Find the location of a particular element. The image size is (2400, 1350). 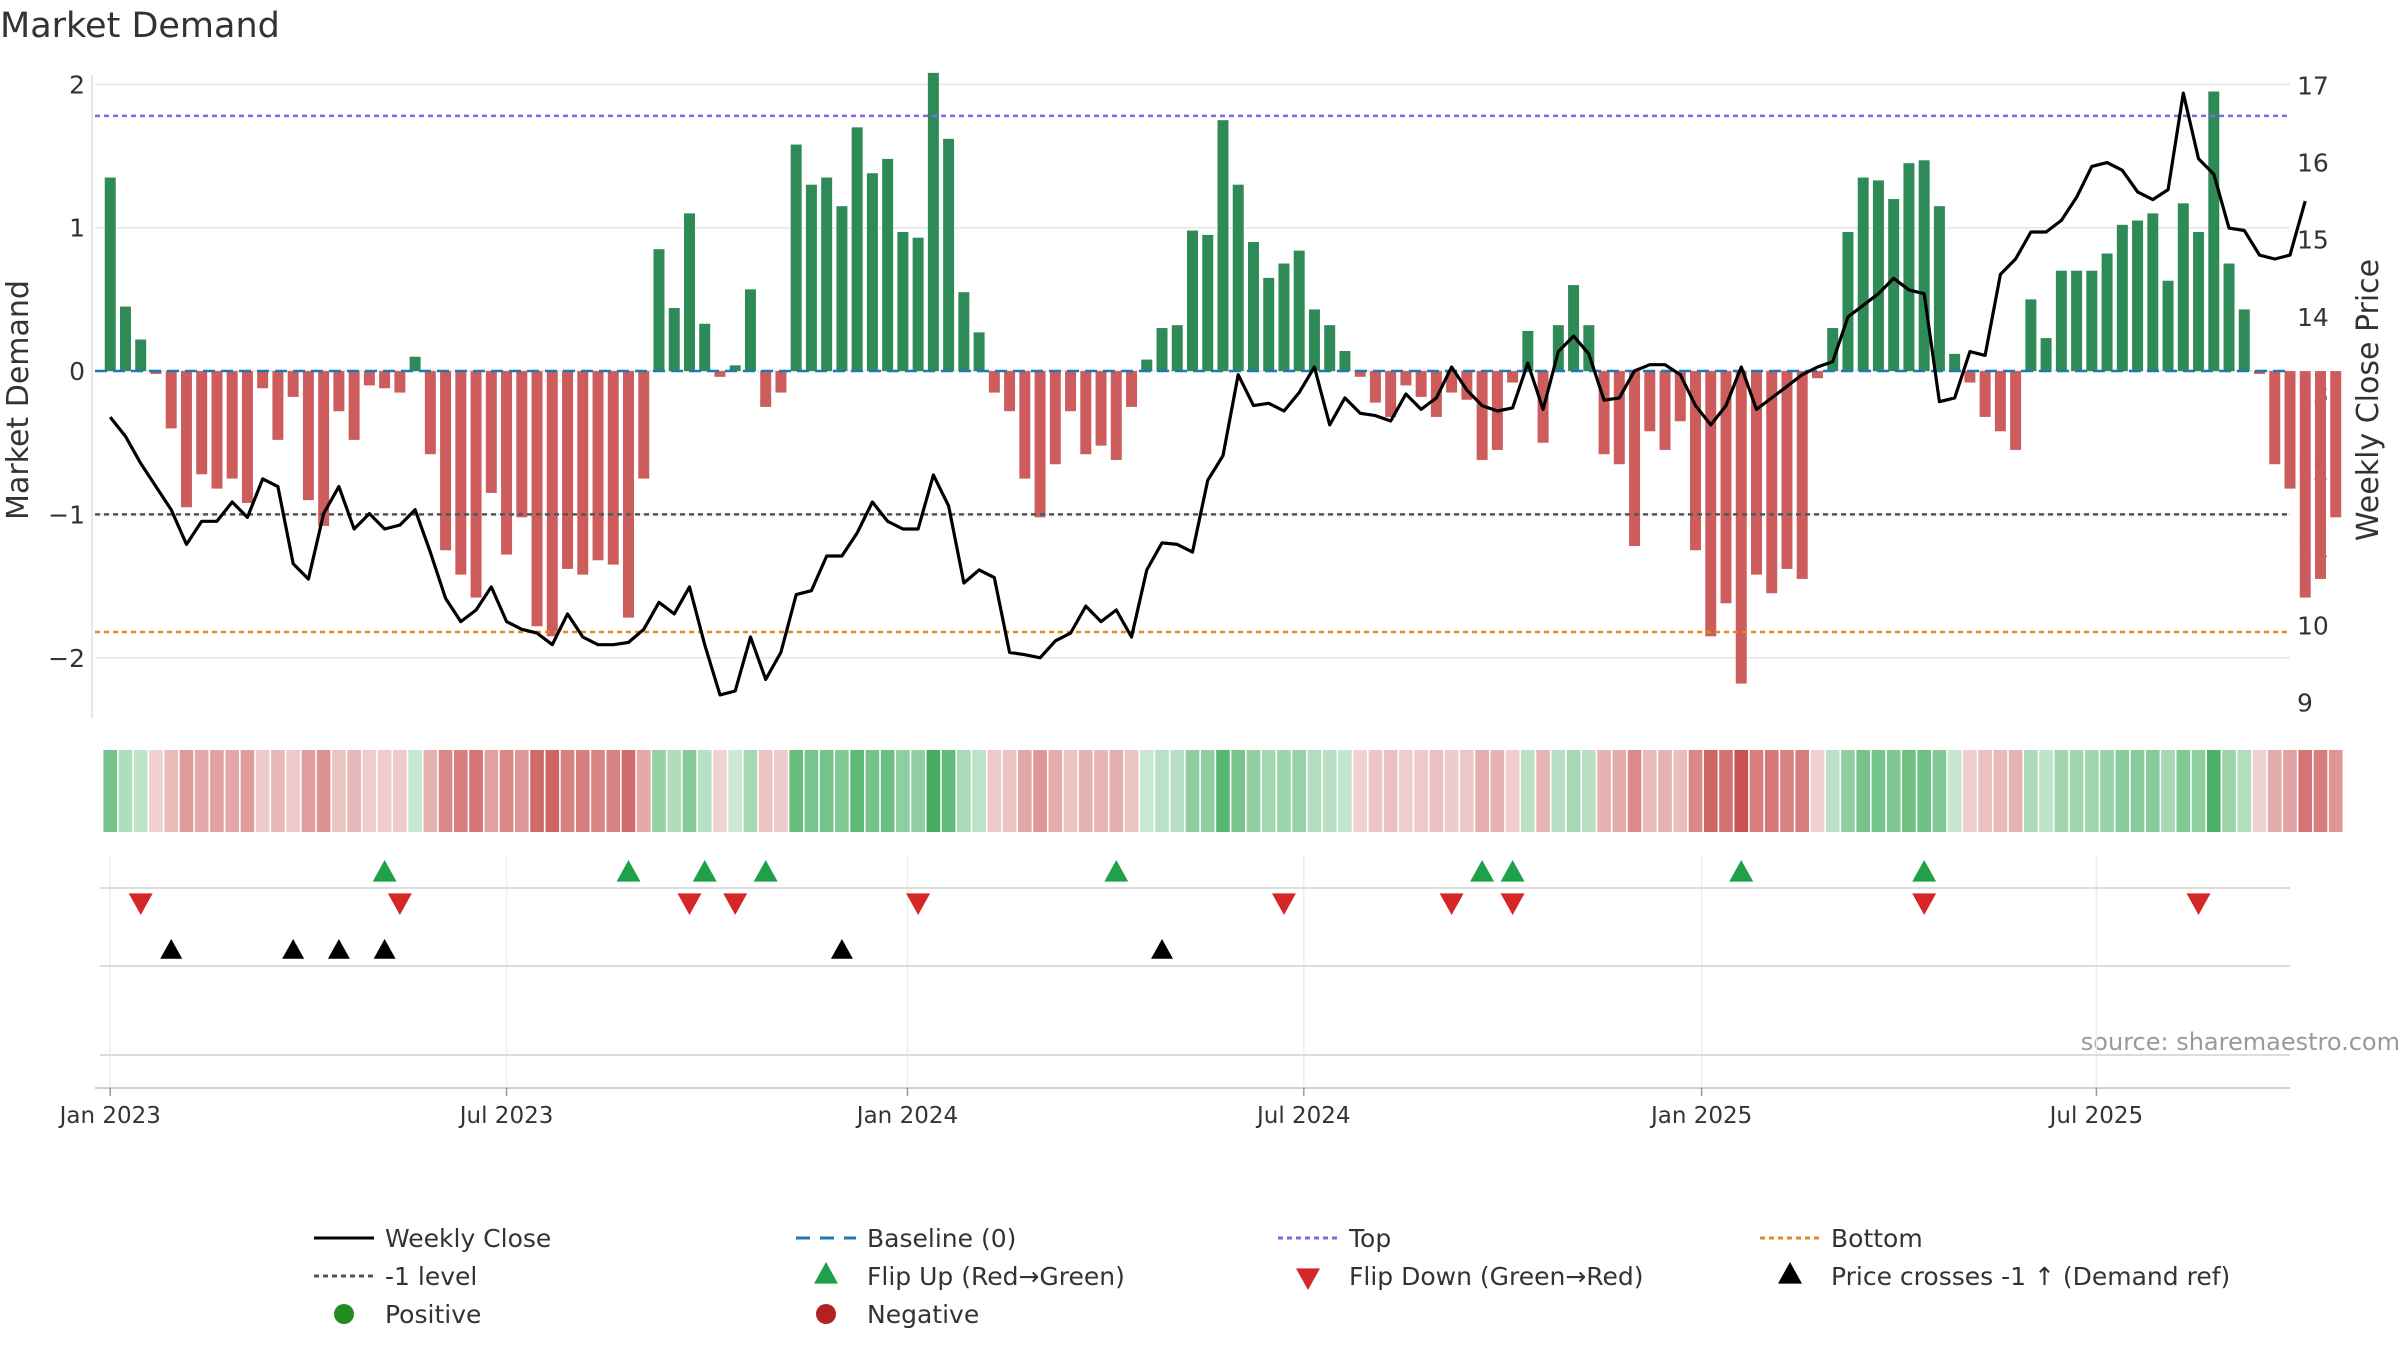

legend-item-flip-up: Flip Up (Red→Green) is located at coordinates (969, 1276).